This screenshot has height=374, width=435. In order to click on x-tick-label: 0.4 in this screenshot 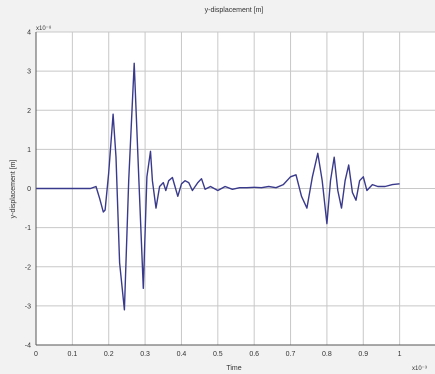, I will do `click(182, 354)`.